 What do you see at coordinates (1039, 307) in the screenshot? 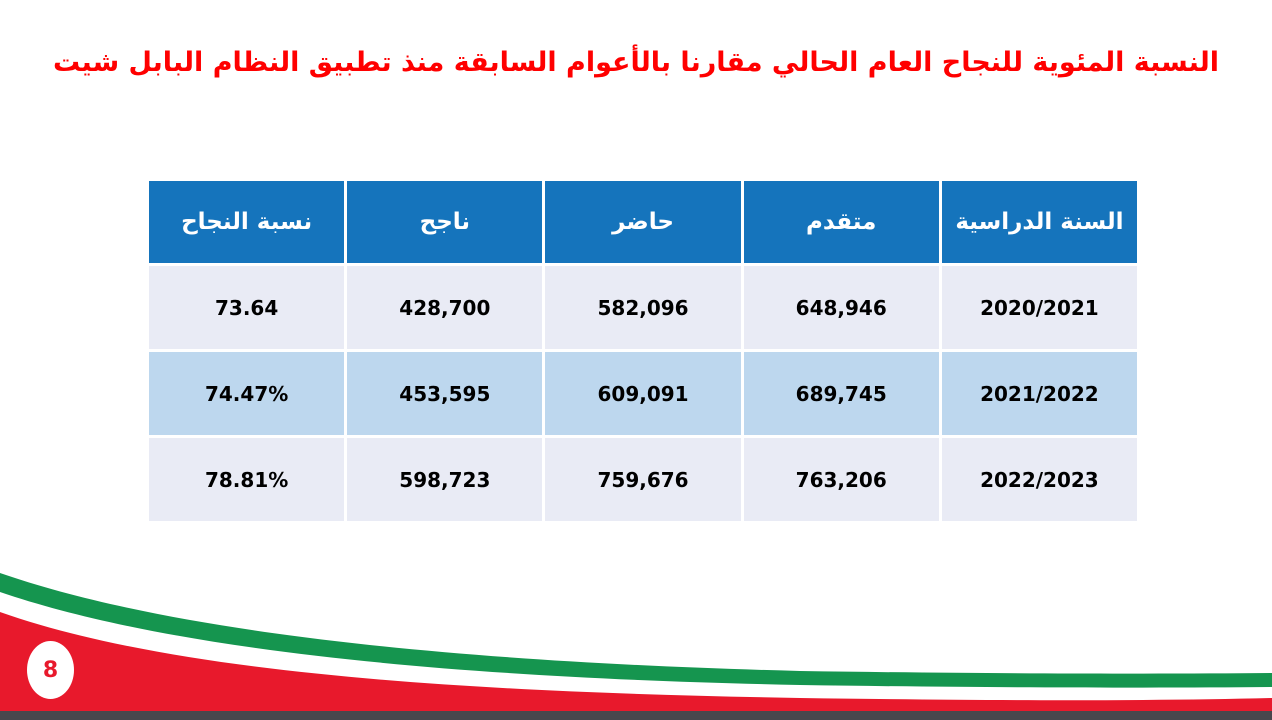
I see `table-cell-year: 2020/2021` at bounding box center [1039, 307].